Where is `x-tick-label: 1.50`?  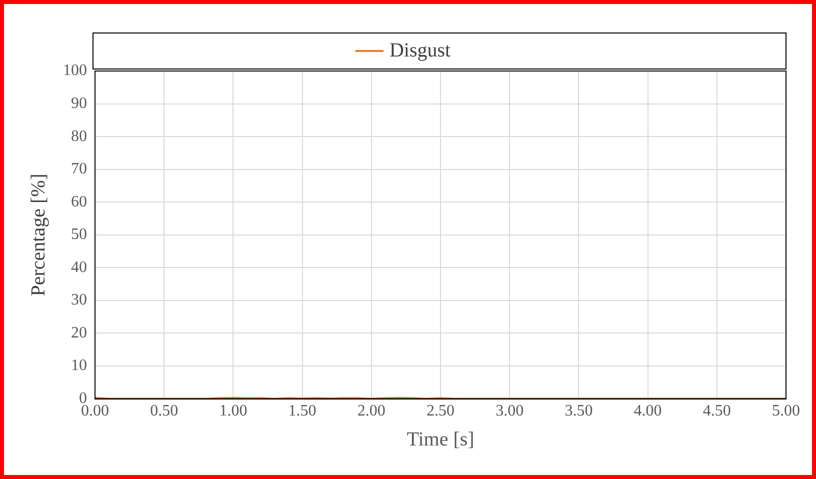 x-tick-label: 1.50 is located at coordinates (302, 411).